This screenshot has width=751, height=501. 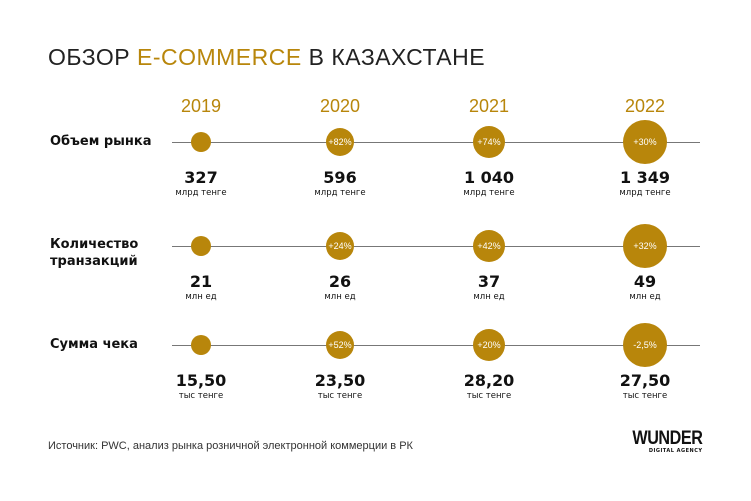 I want to click on bubble: +32%, so click(x=645, y=246).